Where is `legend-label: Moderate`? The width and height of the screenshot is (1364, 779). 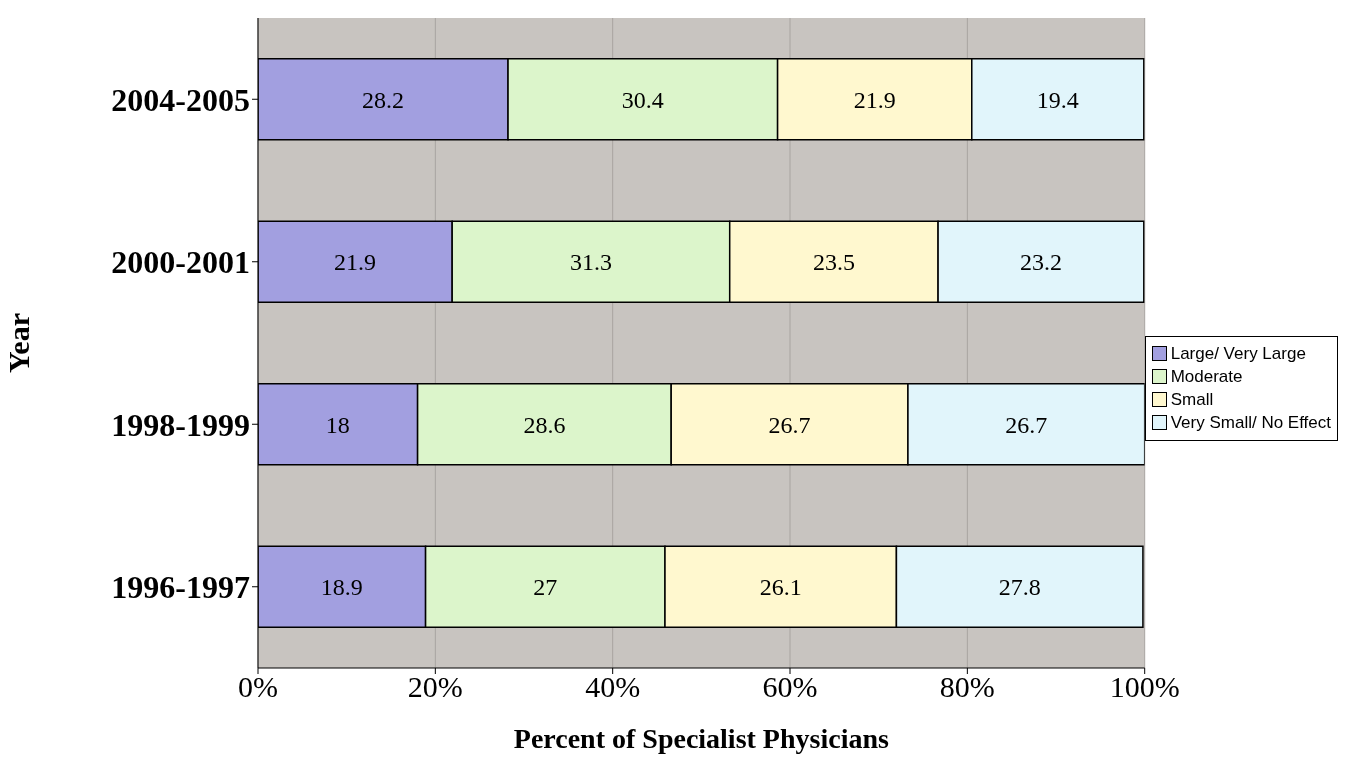
legend-label: Moderate is located at coordinates (1206, 376).